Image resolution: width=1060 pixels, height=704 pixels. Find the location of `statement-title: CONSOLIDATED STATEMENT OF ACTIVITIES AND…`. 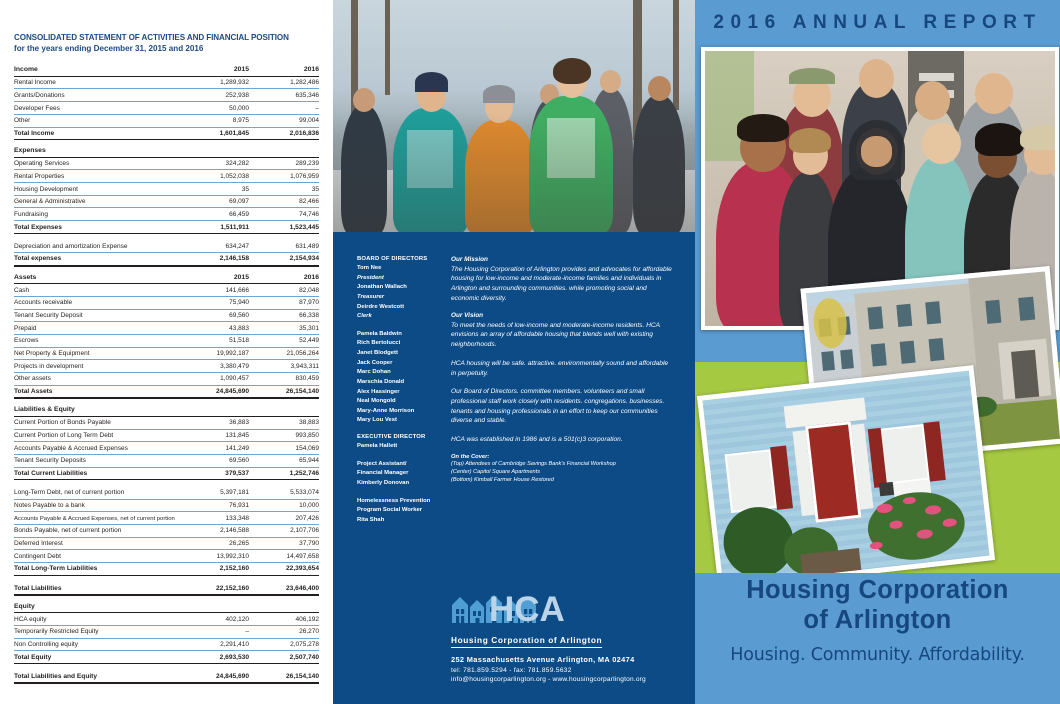

statement-title: CONSOLIDATED STATEMENT OF ACTIVITIES AND… is located at coordinates (151, 37).